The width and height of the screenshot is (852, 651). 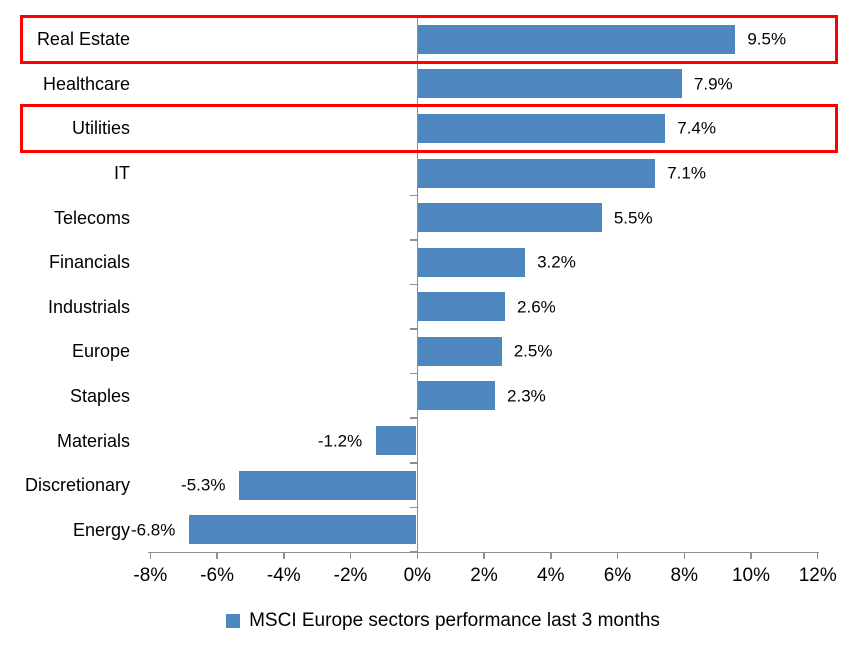 I want to click on category-label: Materials, so click(x=93, y=440).